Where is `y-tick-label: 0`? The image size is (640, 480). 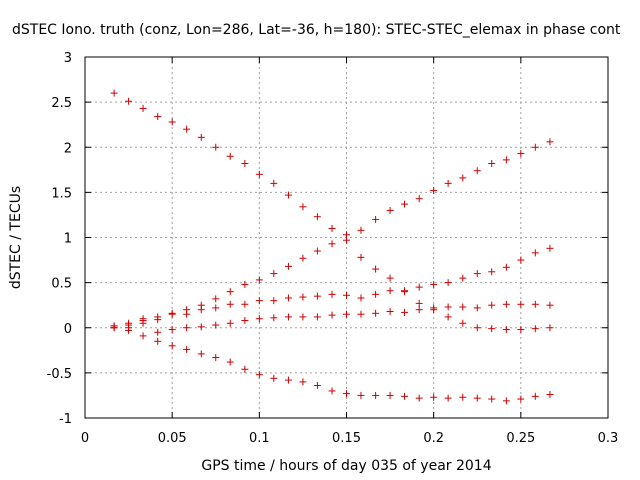
y-tick-label: 0 is located at coordinates (68, 329).